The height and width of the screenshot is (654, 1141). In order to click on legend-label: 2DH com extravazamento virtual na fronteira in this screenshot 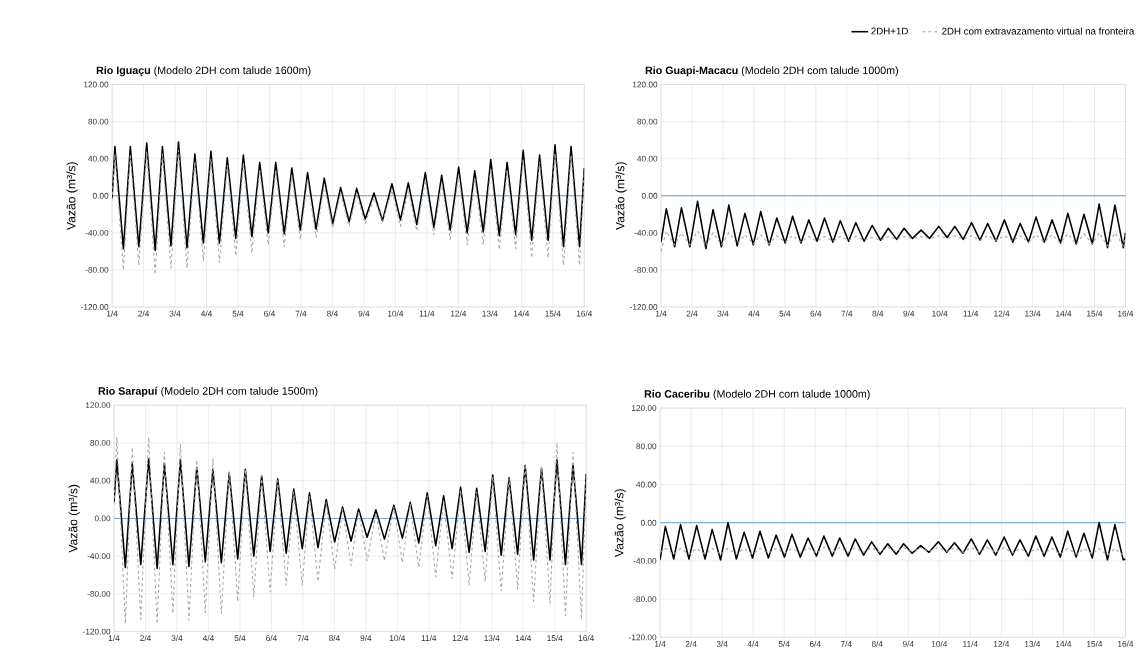, I will do `click(1038, 31)`.